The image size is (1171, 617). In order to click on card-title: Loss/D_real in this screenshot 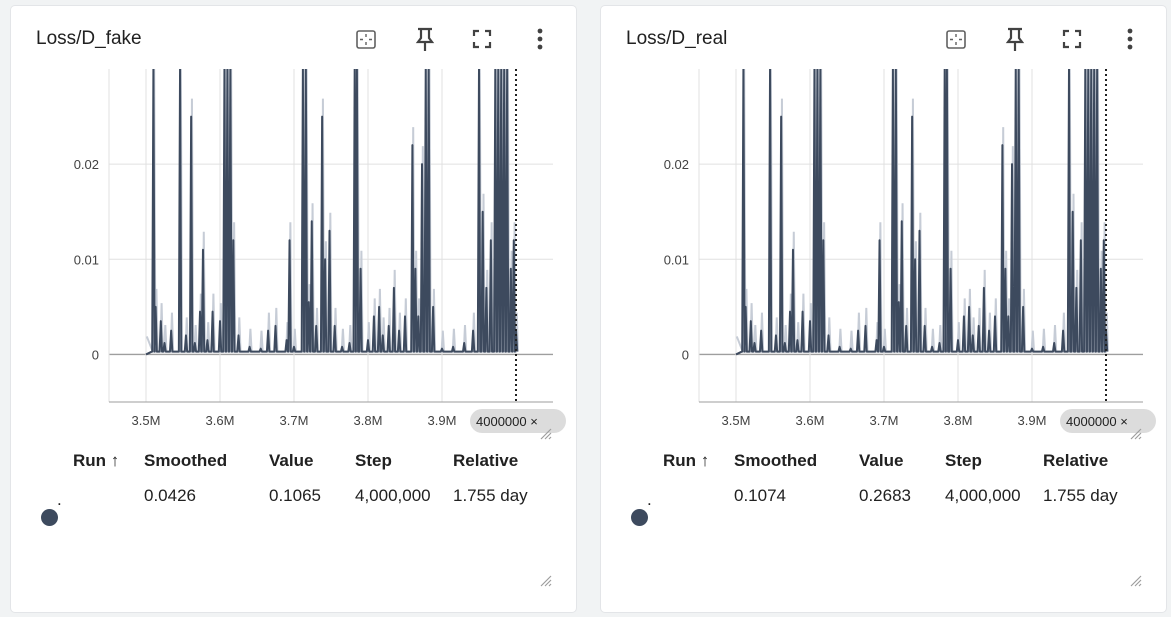, I will do `click(677, 38)`.